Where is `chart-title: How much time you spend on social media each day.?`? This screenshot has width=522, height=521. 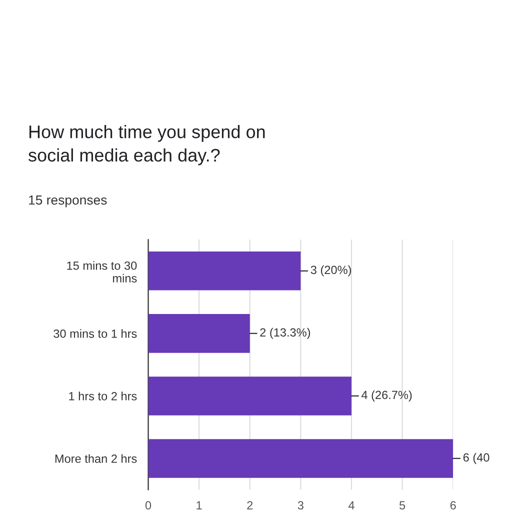
chart-title: How much time you spend on social media each day.? is located at coordinates (146, 145).